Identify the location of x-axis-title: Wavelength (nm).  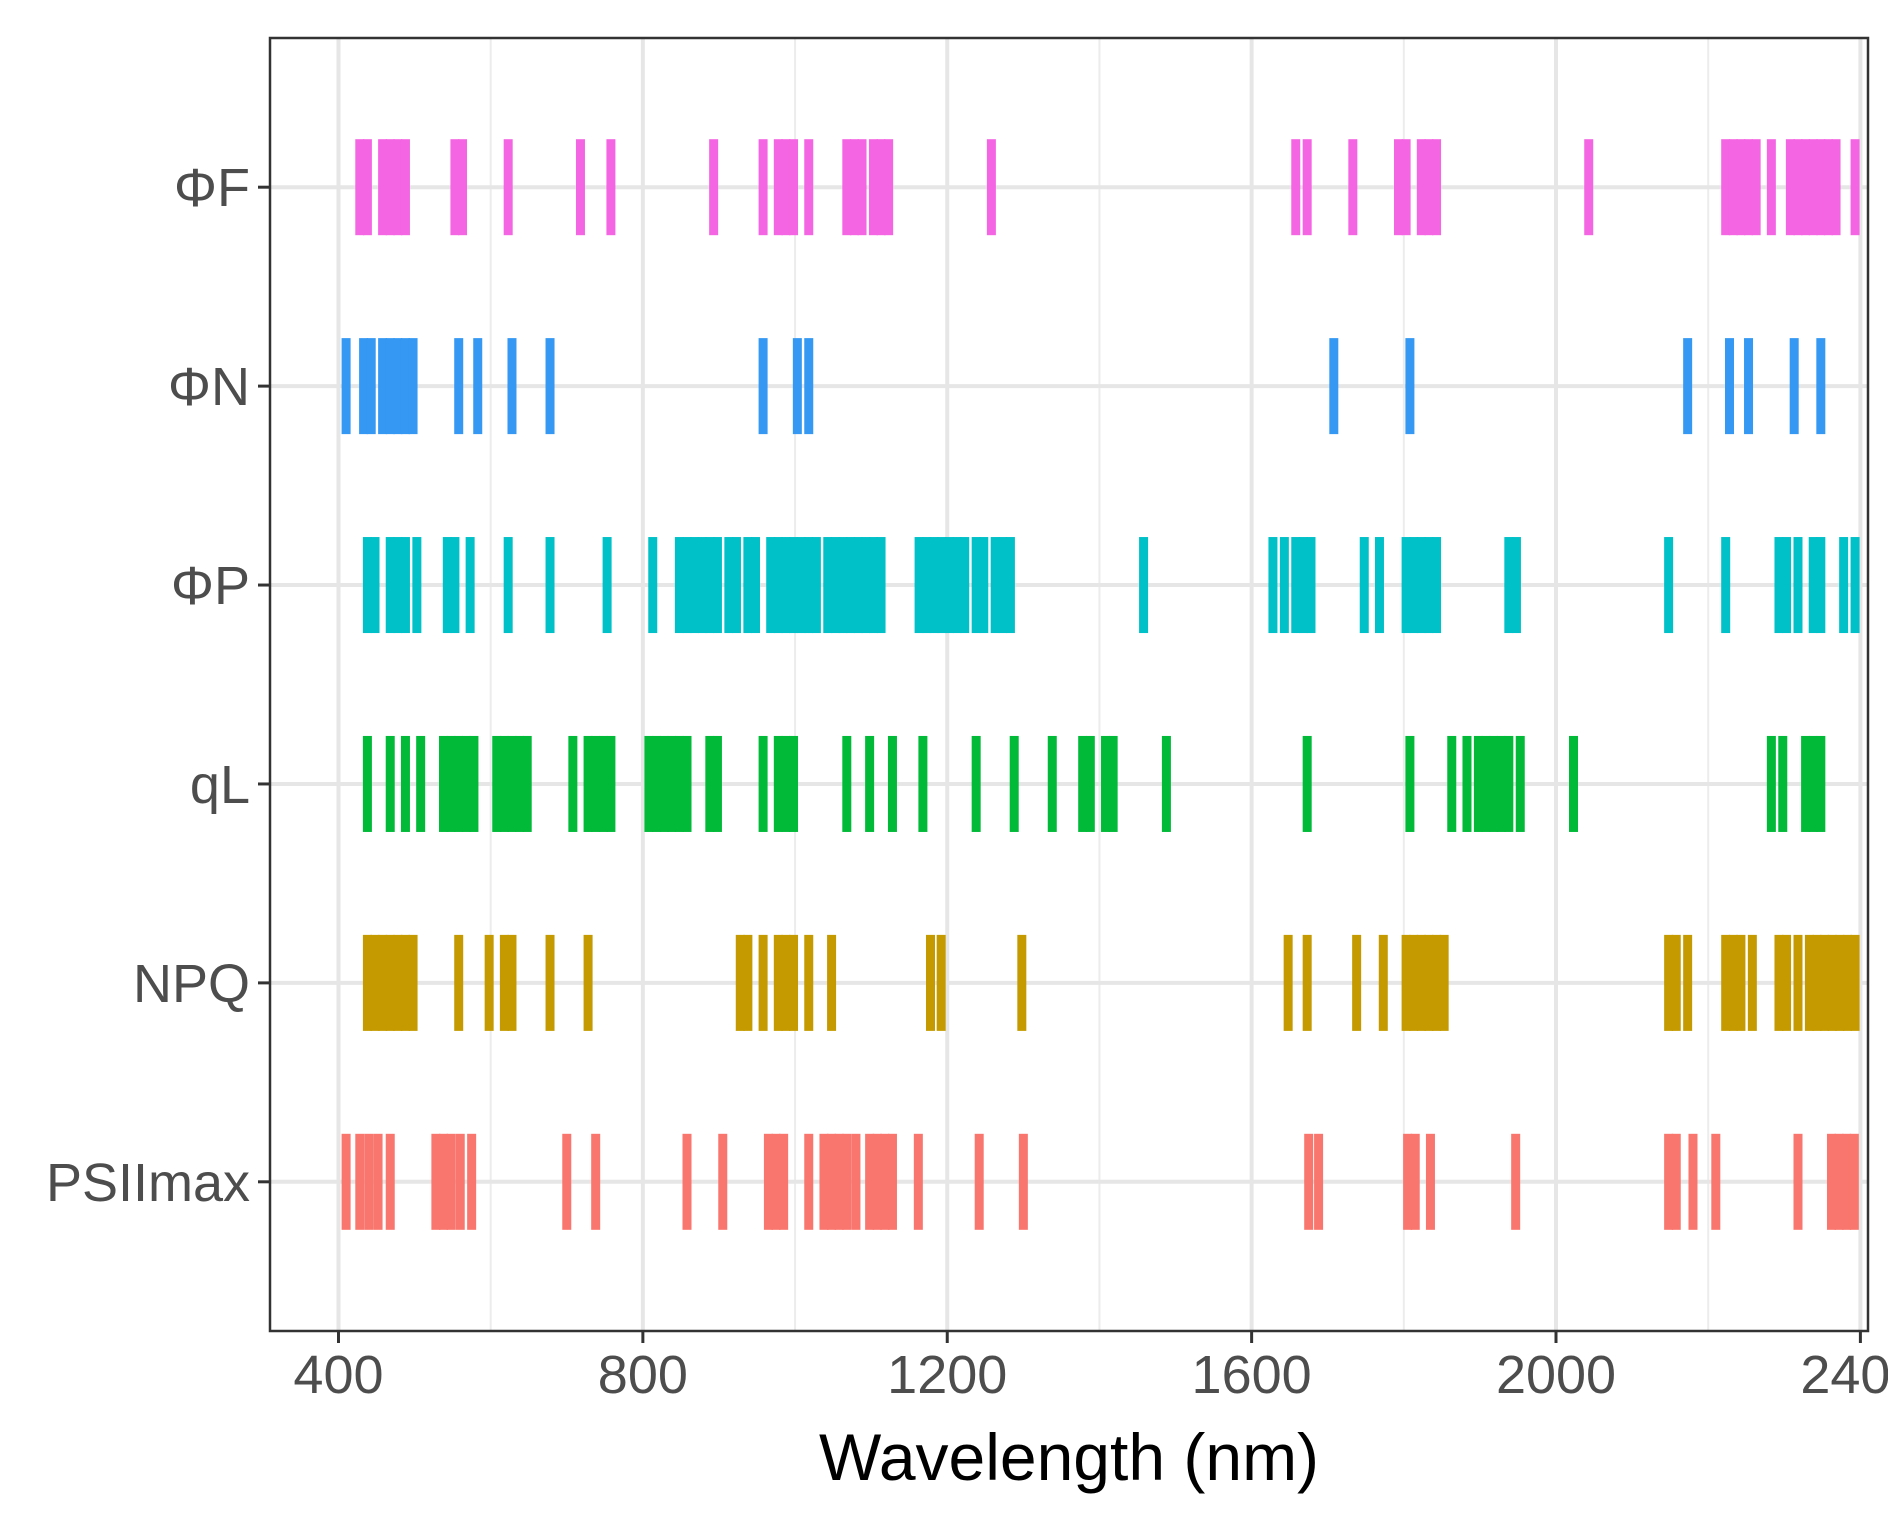
(1069, 1457).